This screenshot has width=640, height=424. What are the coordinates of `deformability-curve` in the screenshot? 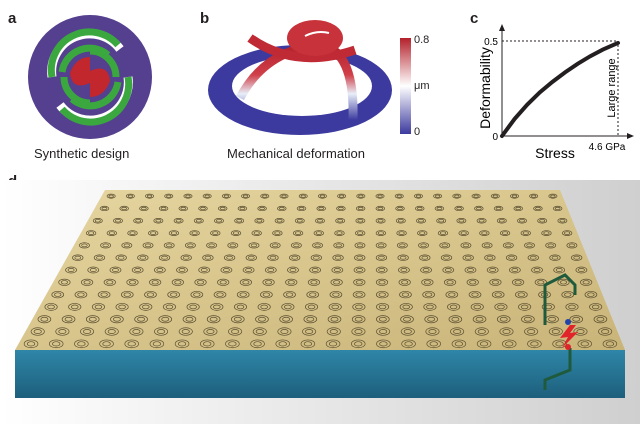 It's located at (560, 89).